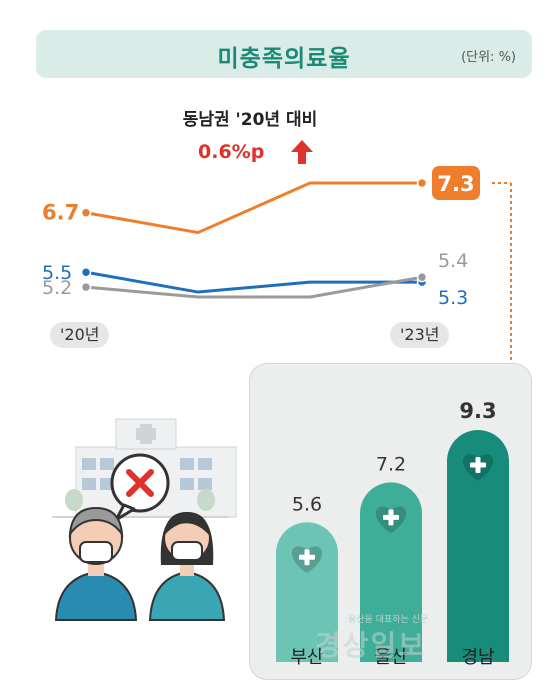 The width and height of the screenshot is (550, 696). What do you see at coordinates (420, 335) in the screenshot?
I see `x-tick-end: '23년` at bounding box center [420, 335].